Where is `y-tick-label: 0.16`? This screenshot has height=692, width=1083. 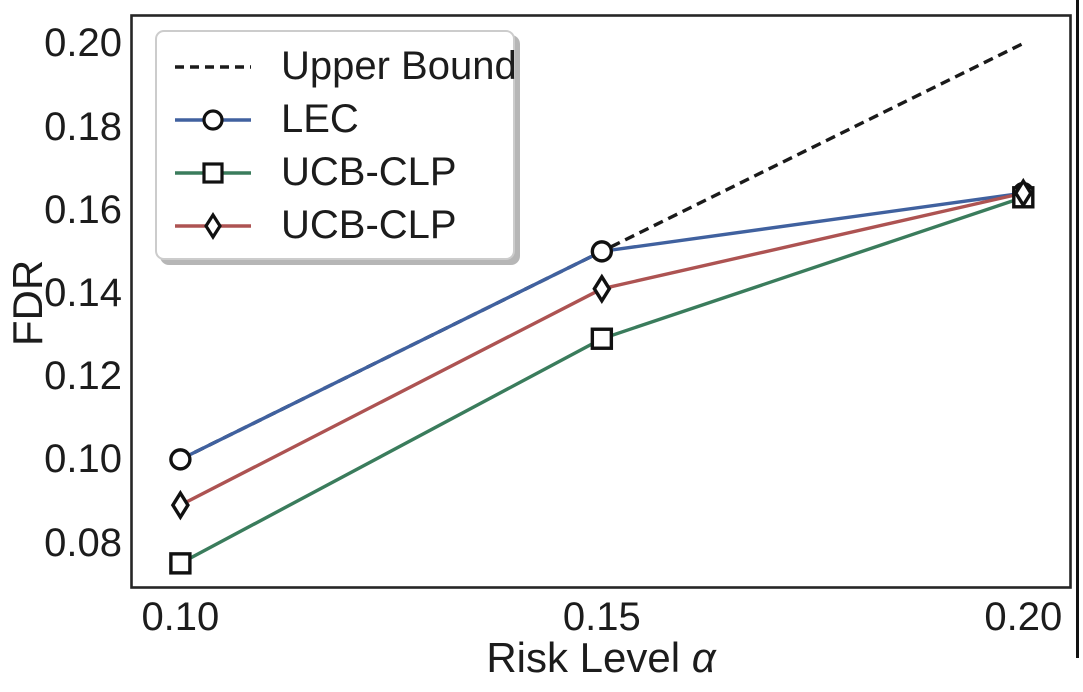 y-tick-label: 0.16 is located at coordinates (83, 209).